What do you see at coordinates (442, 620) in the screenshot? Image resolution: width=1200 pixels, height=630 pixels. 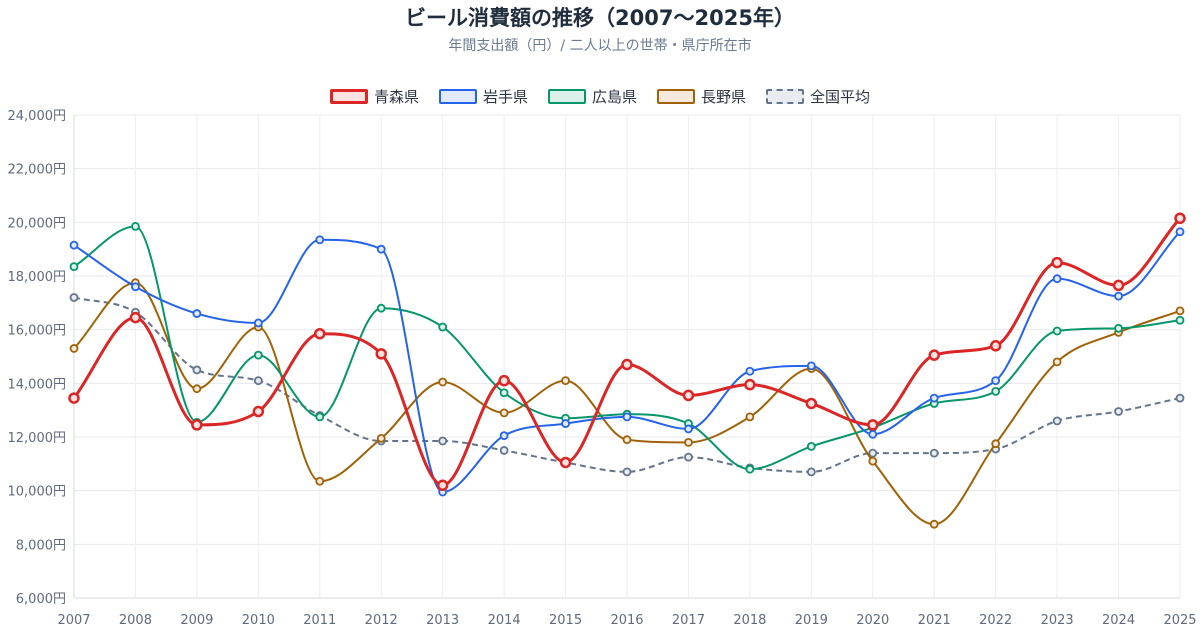 I see `x-tick-label: 2013` at bounding box center [442, 620].